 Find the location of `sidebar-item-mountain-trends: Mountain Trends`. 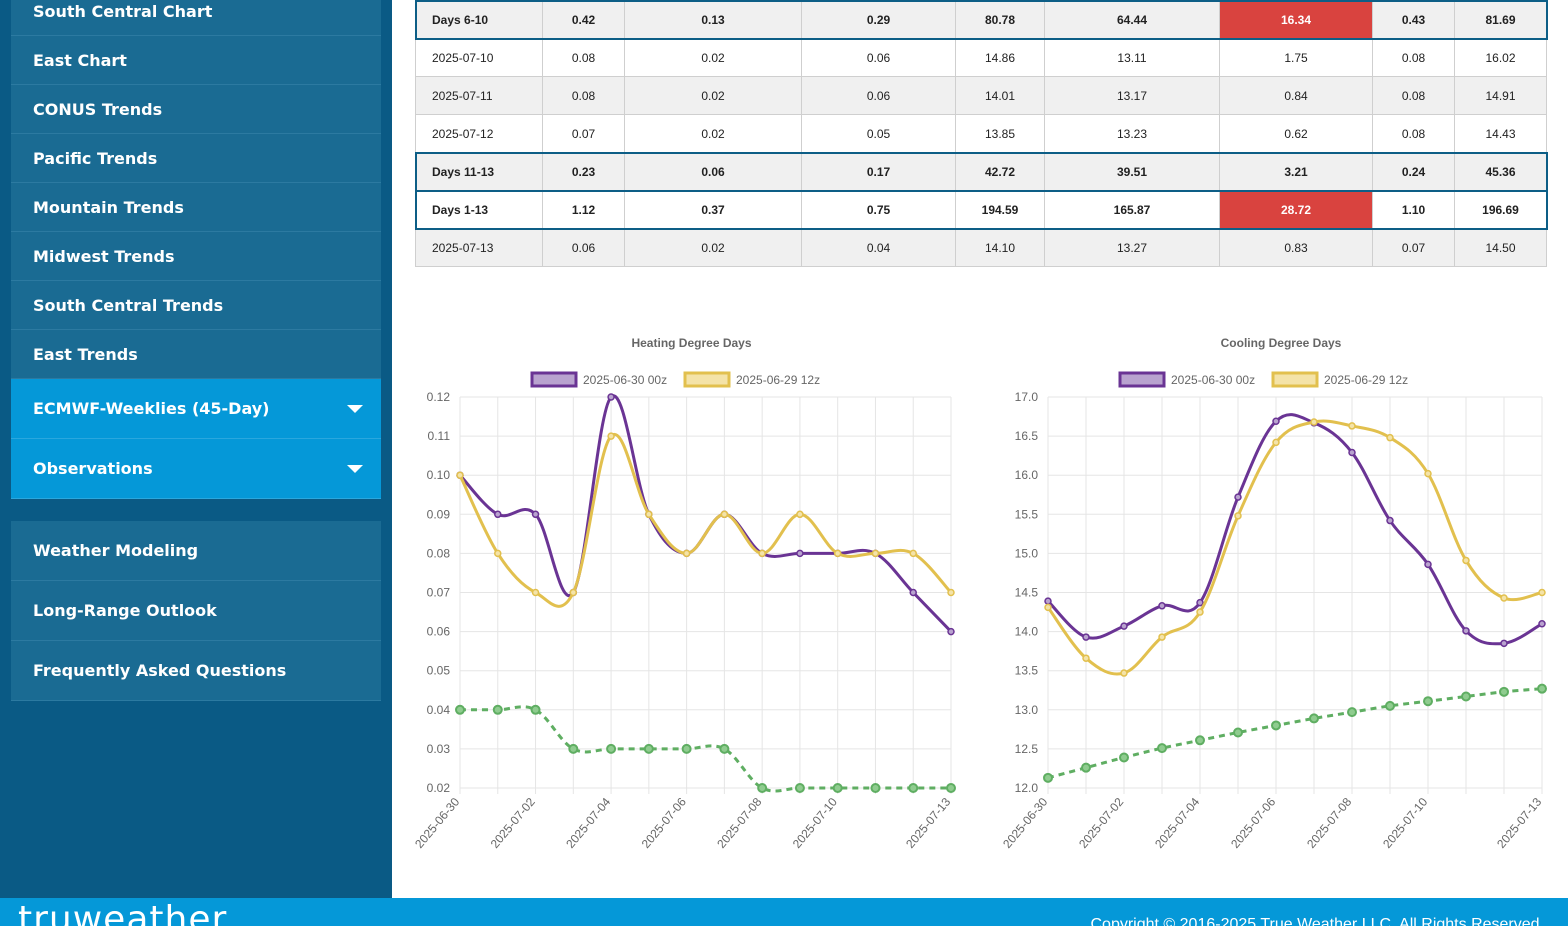

sidebar-item-mountain-trends: Mountain Trends is located at coordinates (196, 207).